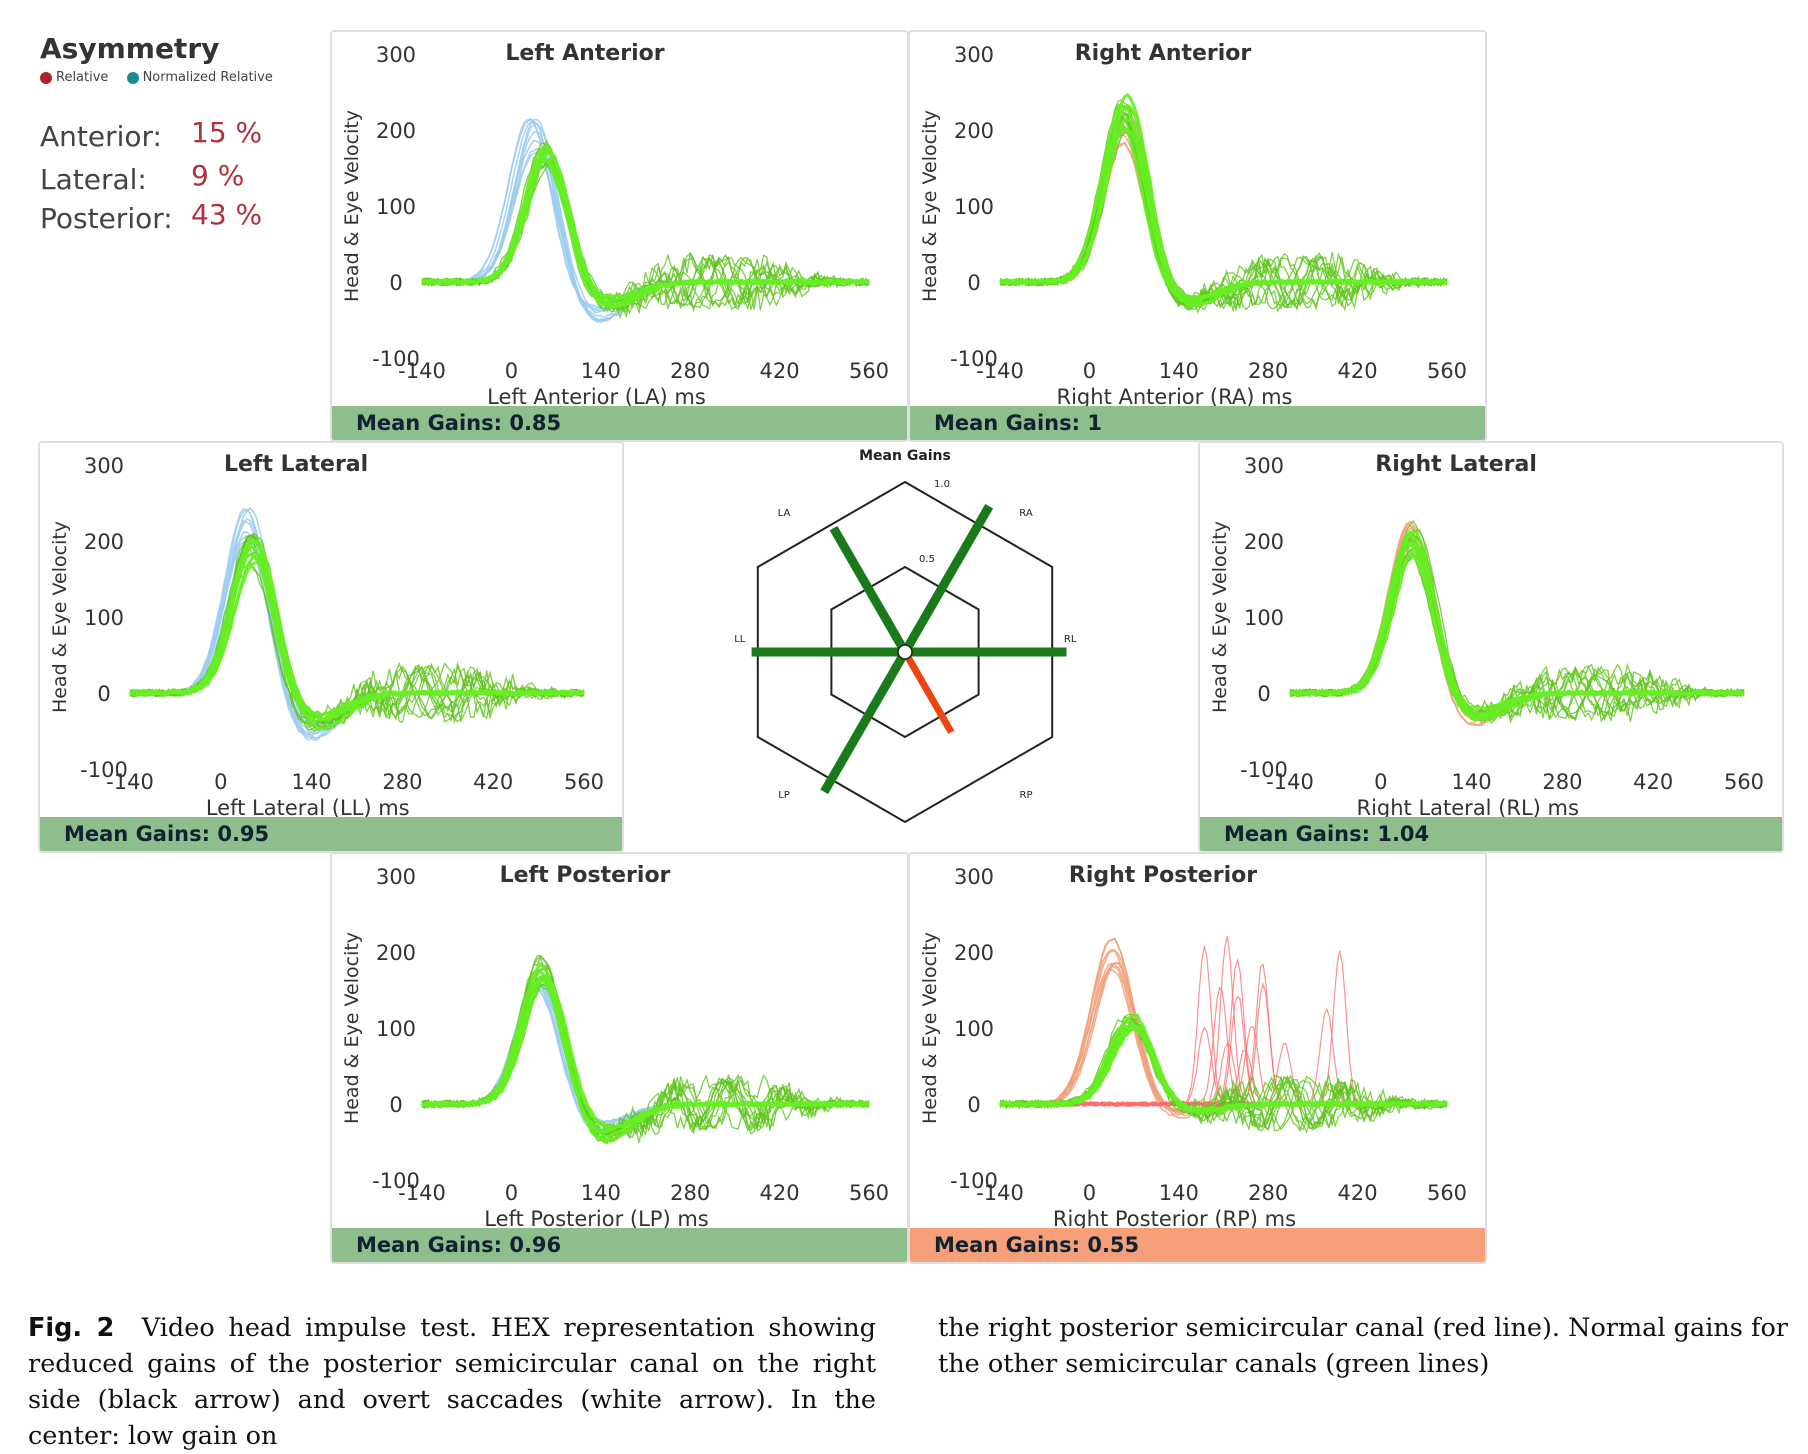  What do you see at coordinates (1197, 1245) in the screenshot?
I see `mean-gains-bar: Mean Gains: 0.55` at bounding box center [1197, 1245].